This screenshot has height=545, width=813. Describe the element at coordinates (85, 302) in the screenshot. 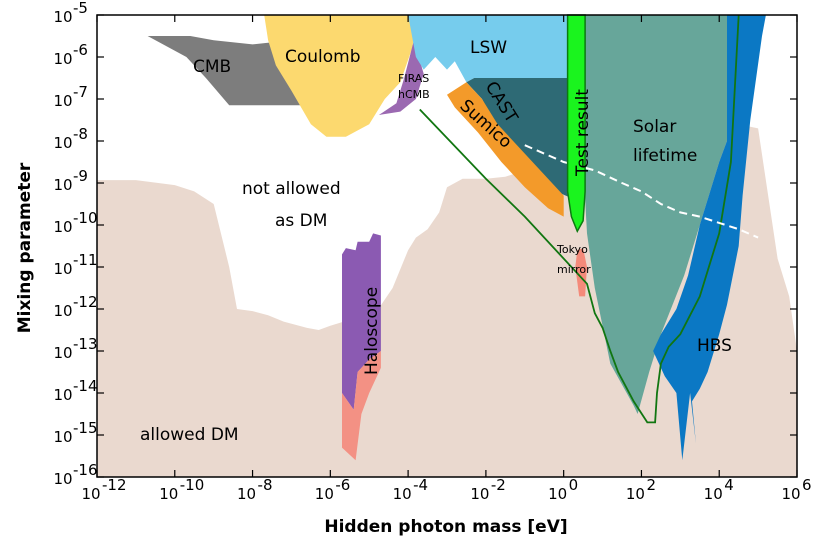

I see `y-tick-exponent: -12` at that location.